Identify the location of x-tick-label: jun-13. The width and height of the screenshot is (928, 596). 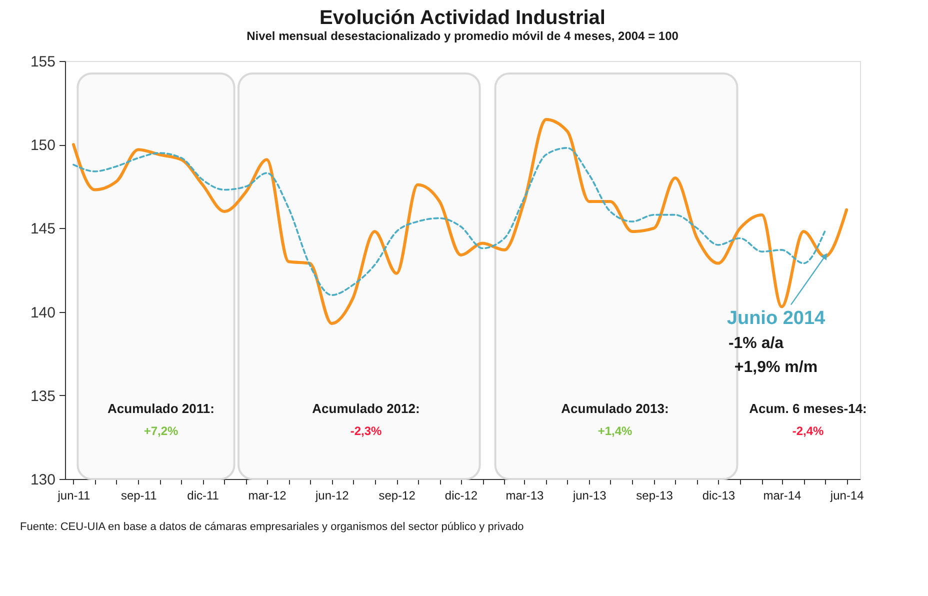
(589, 495).